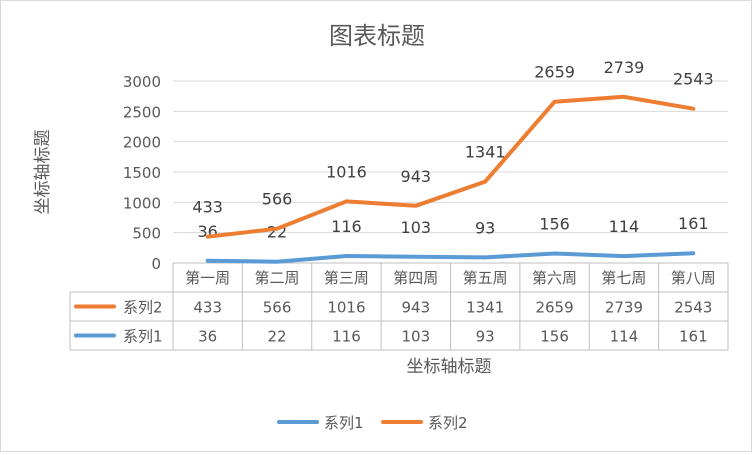  What do you see at coordinates (142, 82) in the screenshot?
I see `y-tick-label: 3000` at bounding box center [142, 82].